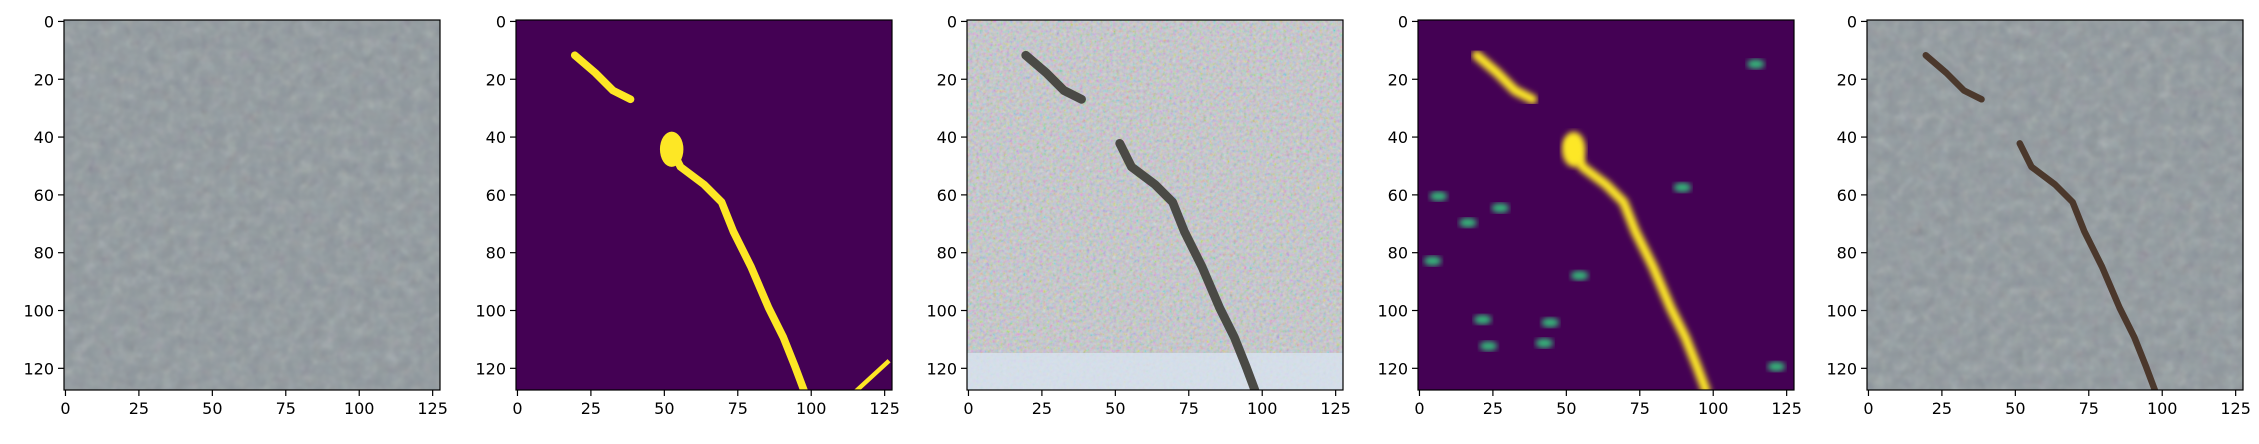 The height and width of the screenshot is (444, 2259). I want to click on image-band, so click(1155, 371).